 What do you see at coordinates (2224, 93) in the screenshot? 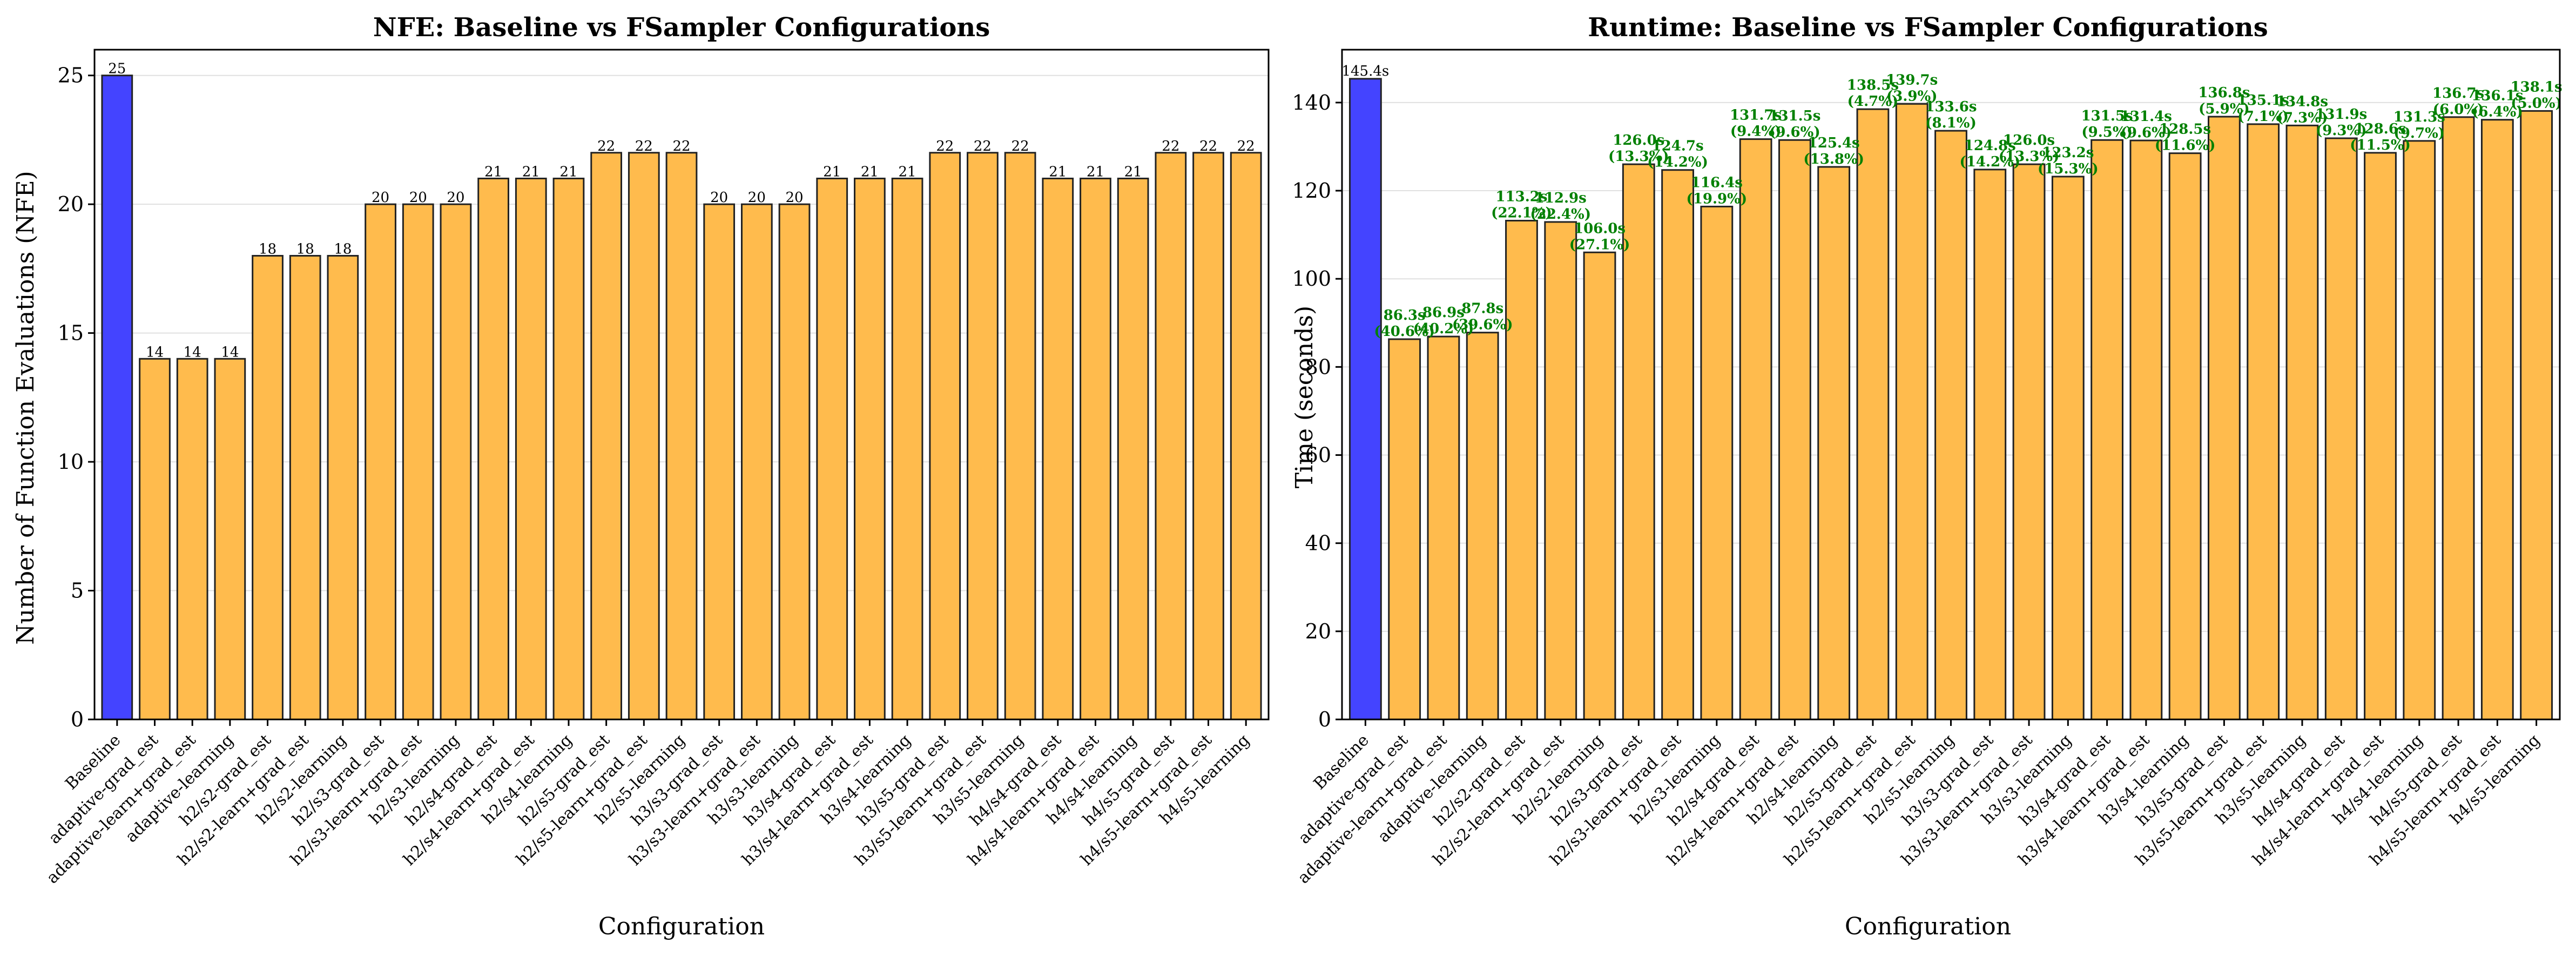
I see `bar-value-label: 136.8s` at bounding box center [2224, 93].